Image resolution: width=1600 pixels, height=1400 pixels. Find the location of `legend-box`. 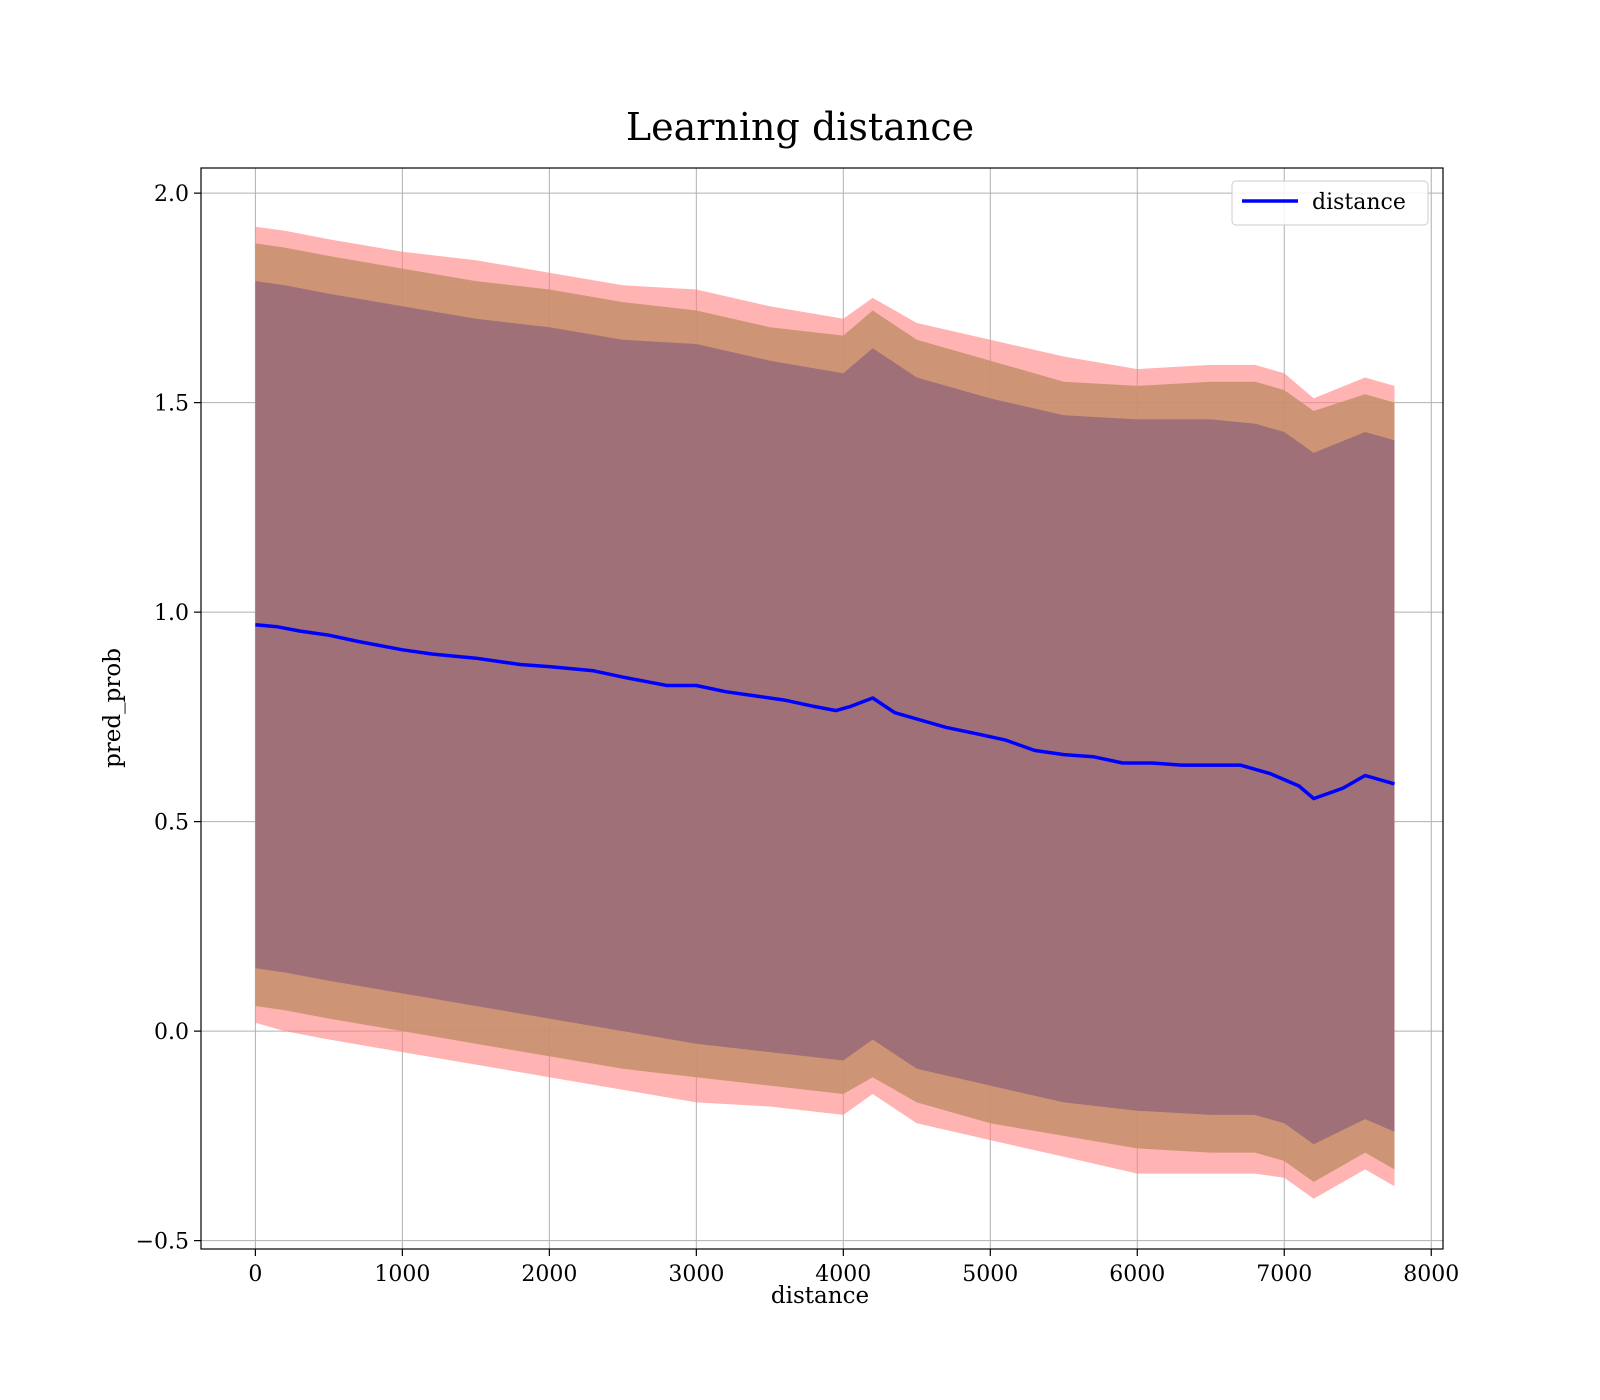

legend-box is located at coordinates (1330, 203).